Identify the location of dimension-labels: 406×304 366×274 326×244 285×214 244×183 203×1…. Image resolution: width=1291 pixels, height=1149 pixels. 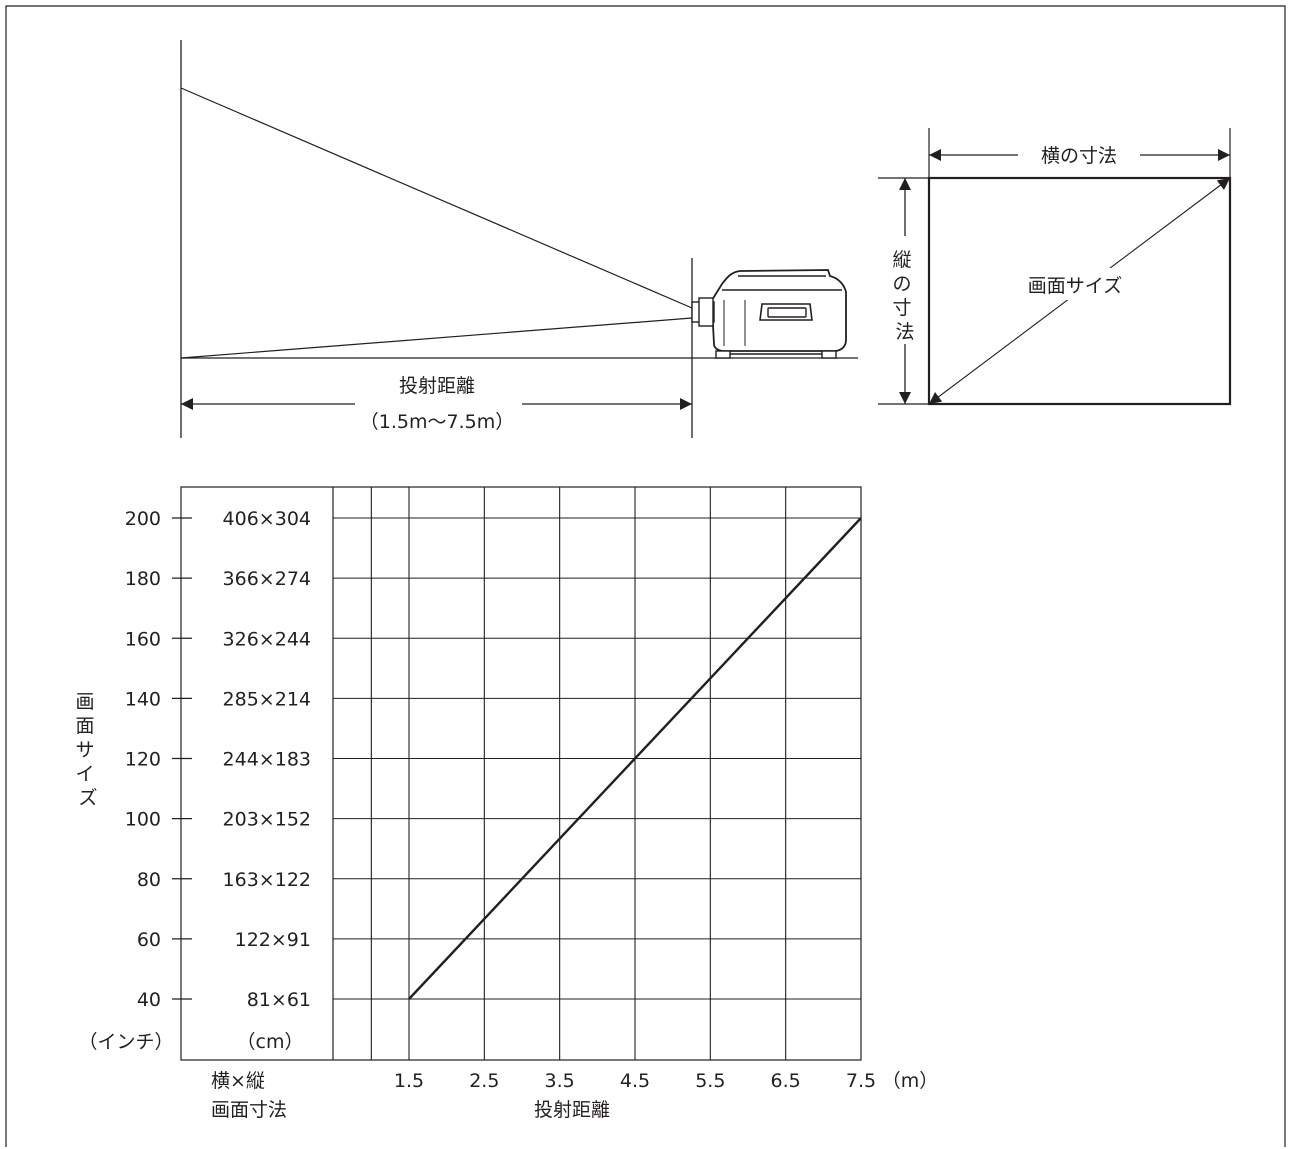
(267, 759).